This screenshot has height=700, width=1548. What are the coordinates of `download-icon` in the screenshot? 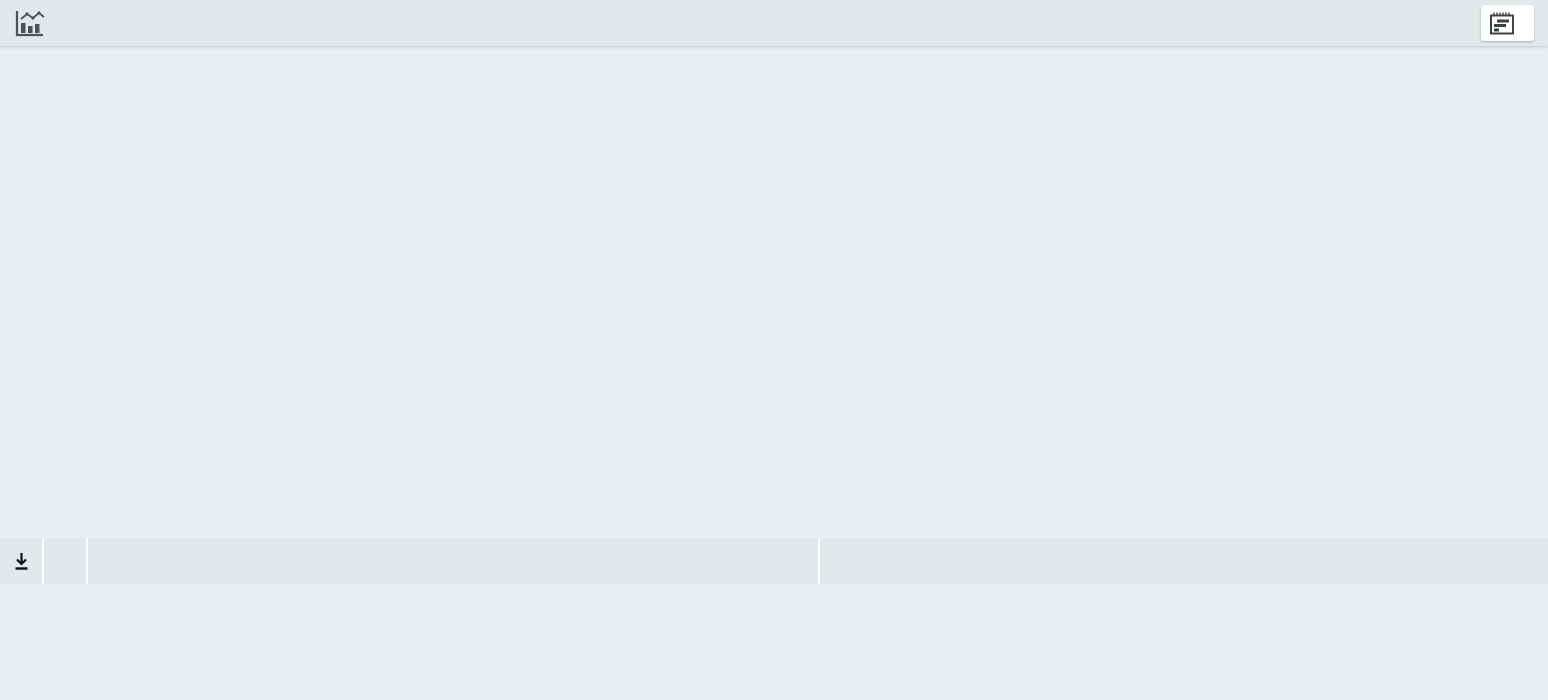 It's located at (21, 561).